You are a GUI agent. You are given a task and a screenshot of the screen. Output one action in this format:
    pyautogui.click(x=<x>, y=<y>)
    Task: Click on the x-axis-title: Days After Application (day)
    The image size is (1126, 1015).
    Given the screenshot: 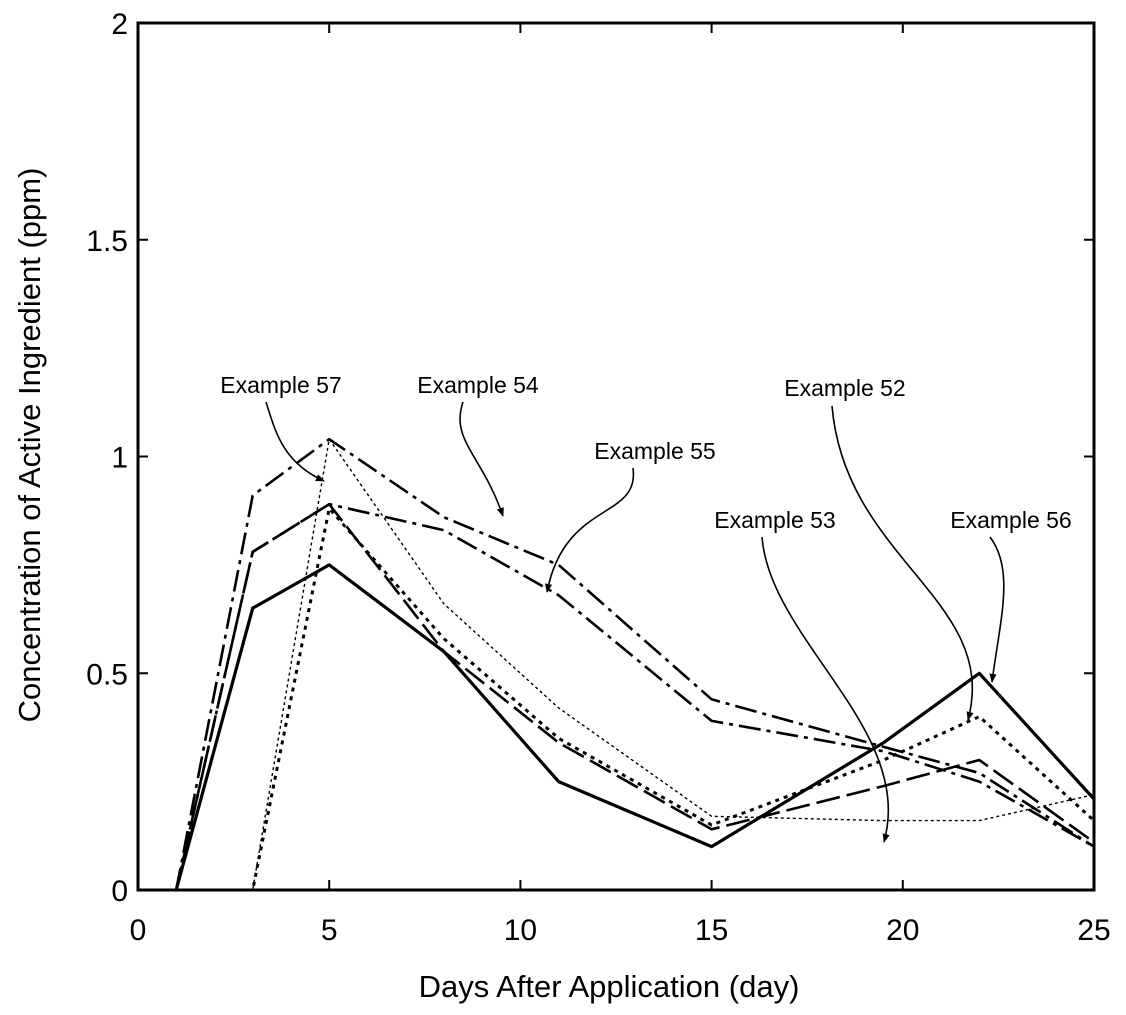 What is the action you would take?
    pyautogui.click(x=609, y=986)
    